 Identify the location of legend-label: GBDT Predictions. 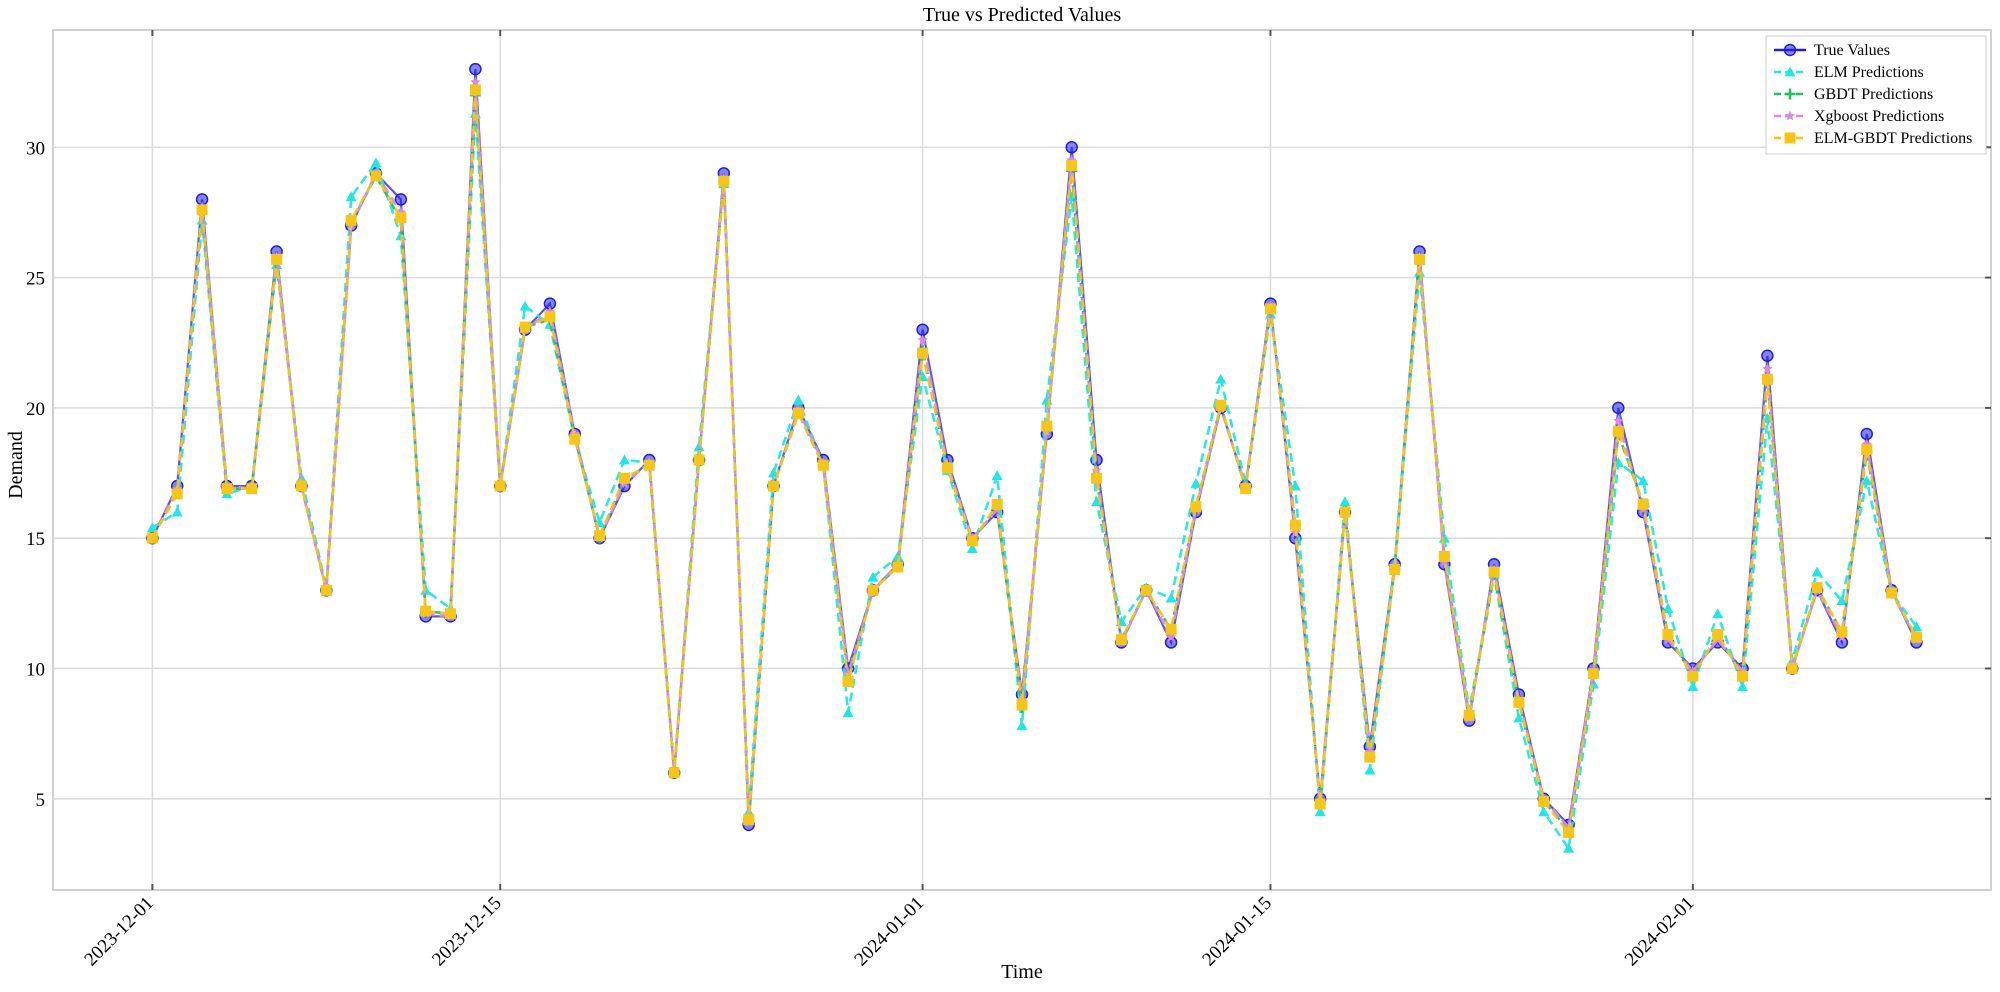
(1873, 94).